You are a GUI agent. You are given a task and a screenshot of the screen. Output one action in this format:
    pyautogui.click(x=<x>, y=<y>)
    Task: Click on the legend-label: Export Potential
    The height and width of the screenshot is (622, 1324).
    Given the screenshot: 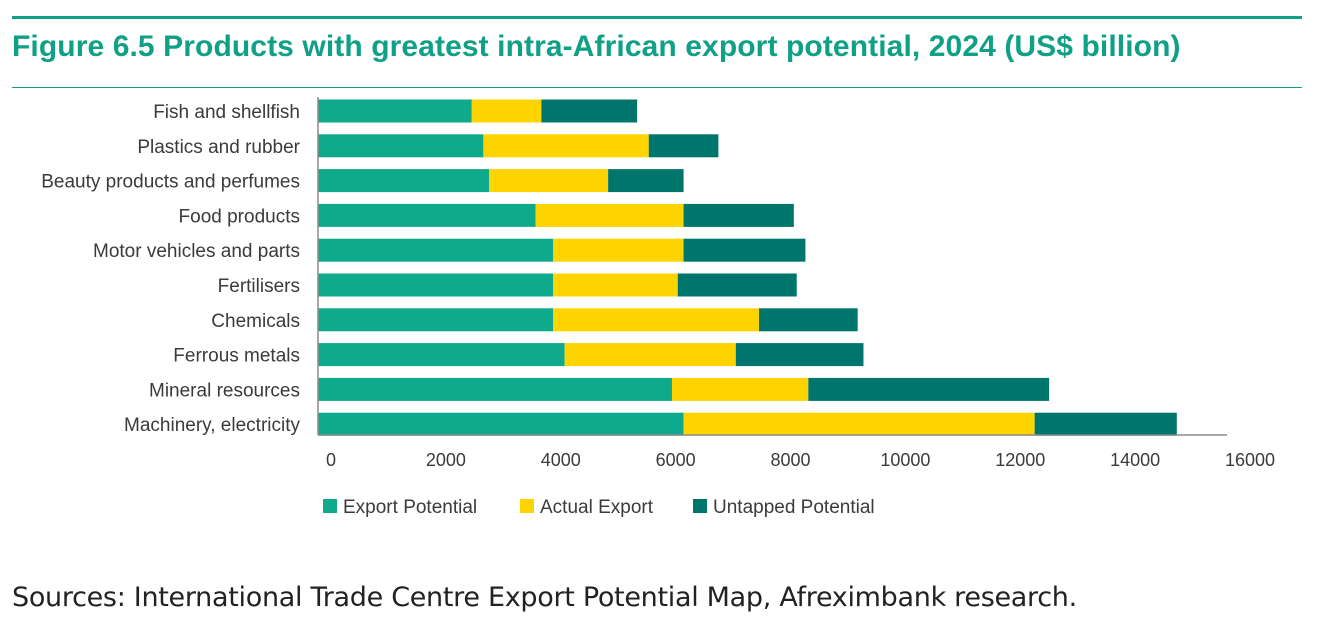 What is the action you would take?
    pyautogui.click(x=410, y=507)
    